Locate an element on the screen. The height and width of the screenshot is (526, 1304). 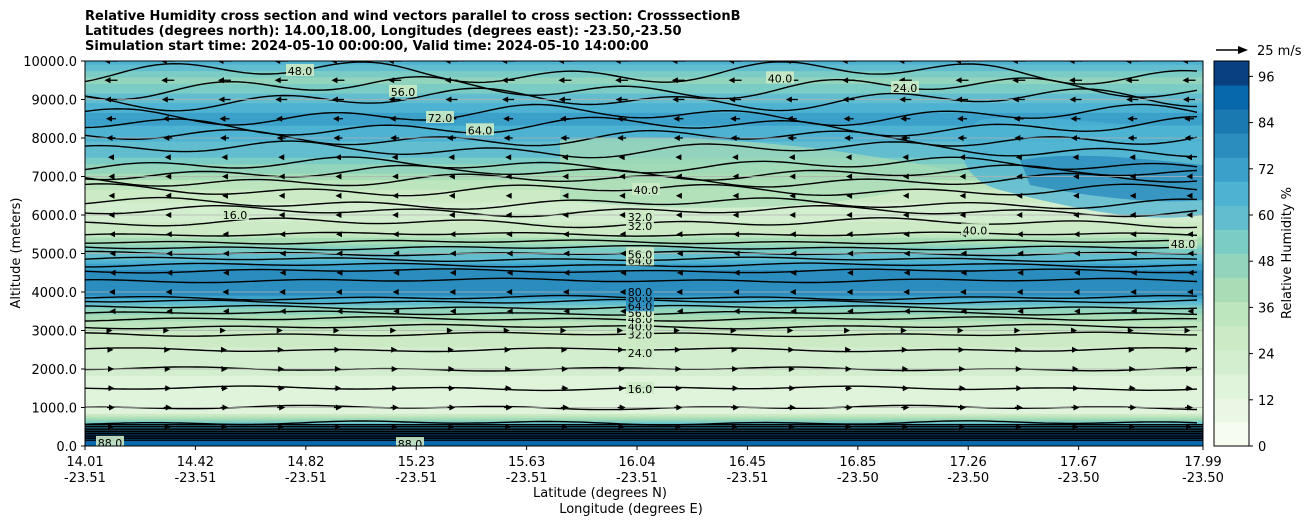
x-tick-label-lon: -23.50 is located at coordinates (1079, 478).